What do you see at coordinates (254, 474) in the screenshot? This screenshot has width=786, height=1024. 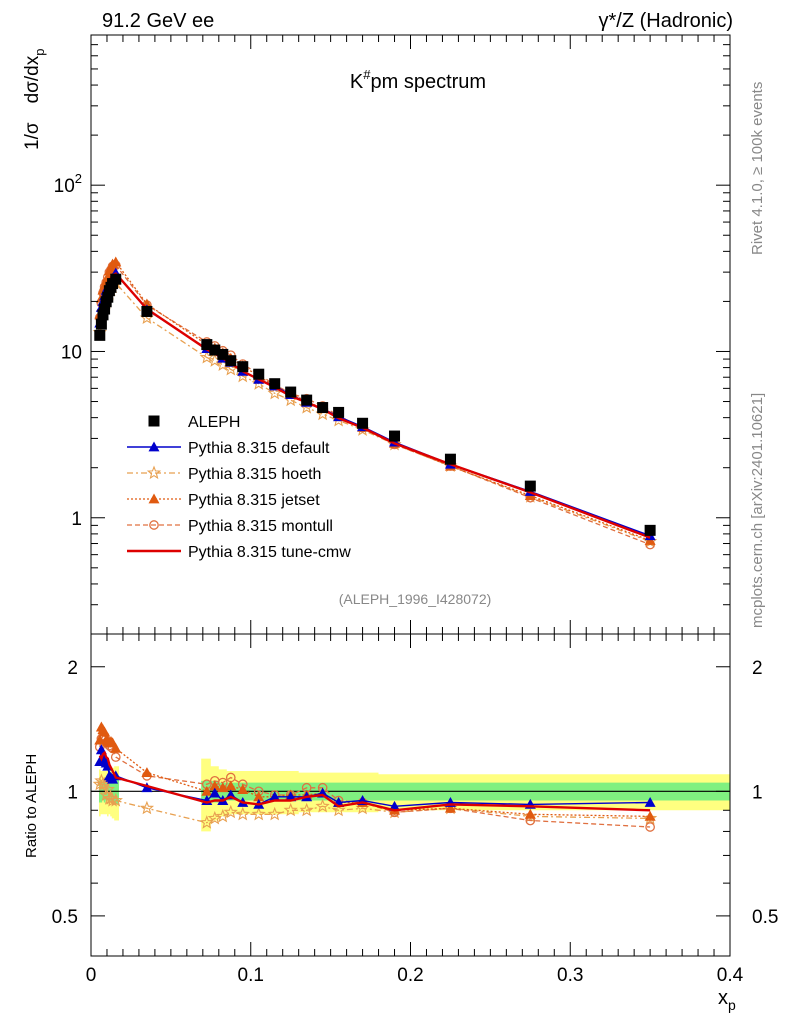 I see `legend-label: Pythia 8.315 hoeth` at bounding box center [254, 474].